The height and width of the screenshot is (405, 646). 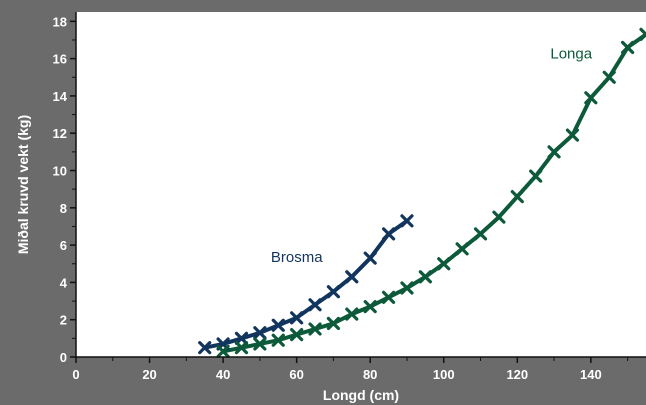 I want to click on y-tick-label: 16, so click(x=60, y=59).